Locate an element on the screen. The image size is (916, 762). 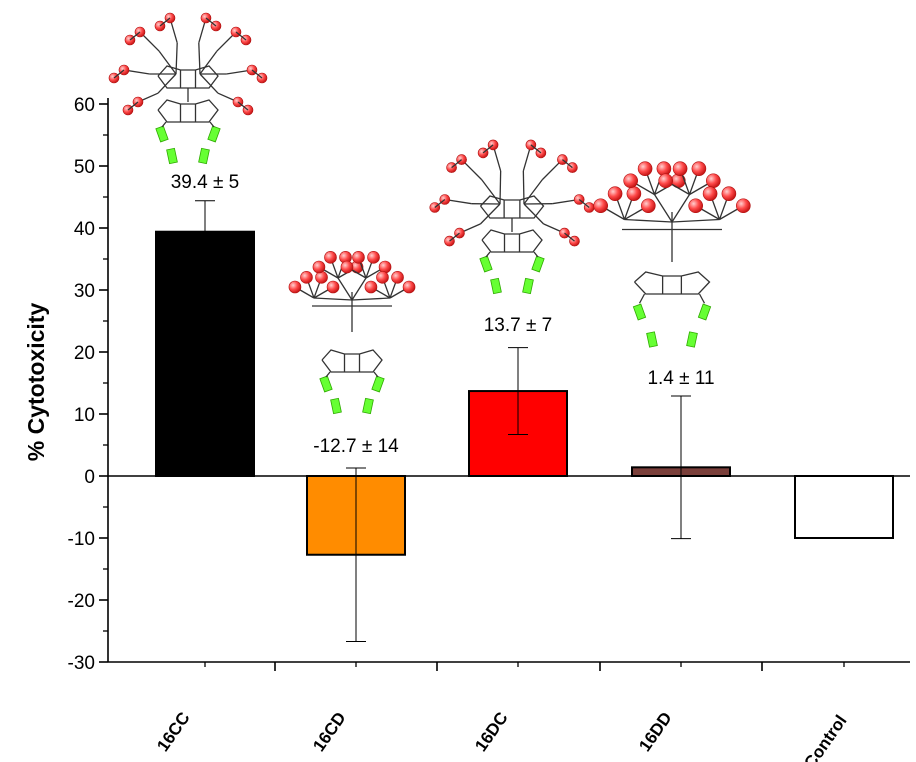
dendrimer-16dc-icon is located at coordinates (512, 217).